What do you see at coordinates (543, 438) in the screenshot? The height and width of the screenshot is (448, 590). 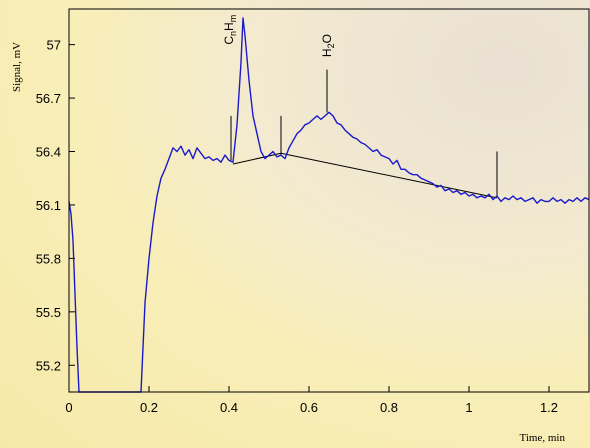 I see `x-axis-label: Time, min` at bounding box center [543, 438].